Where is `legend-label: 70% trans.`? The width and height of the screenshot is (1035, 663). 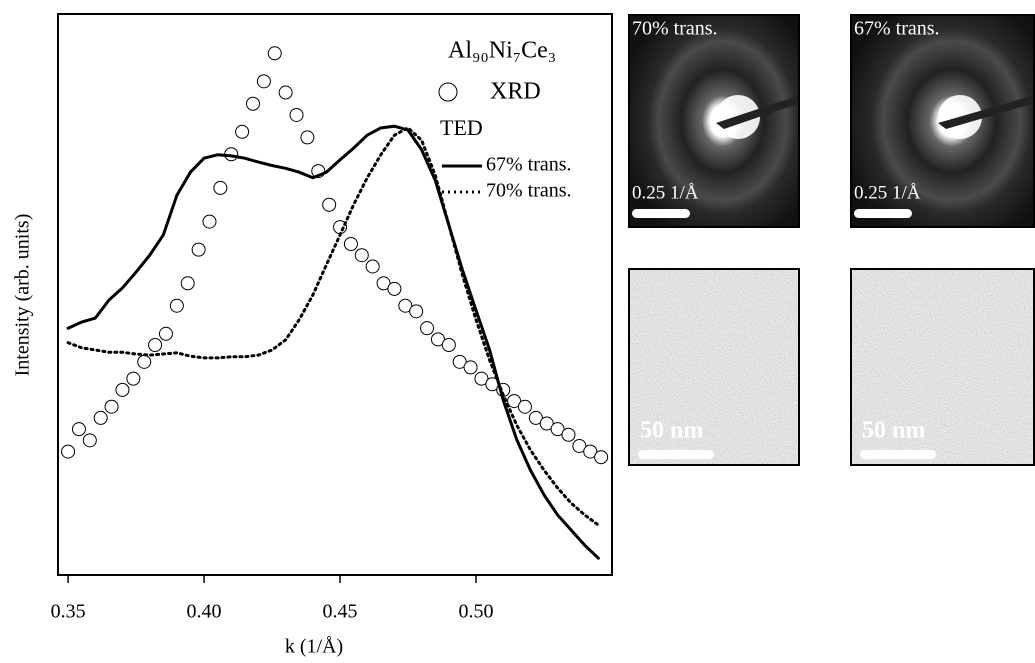
legend-label: 70% trans. is located at coordinates (529, 191).